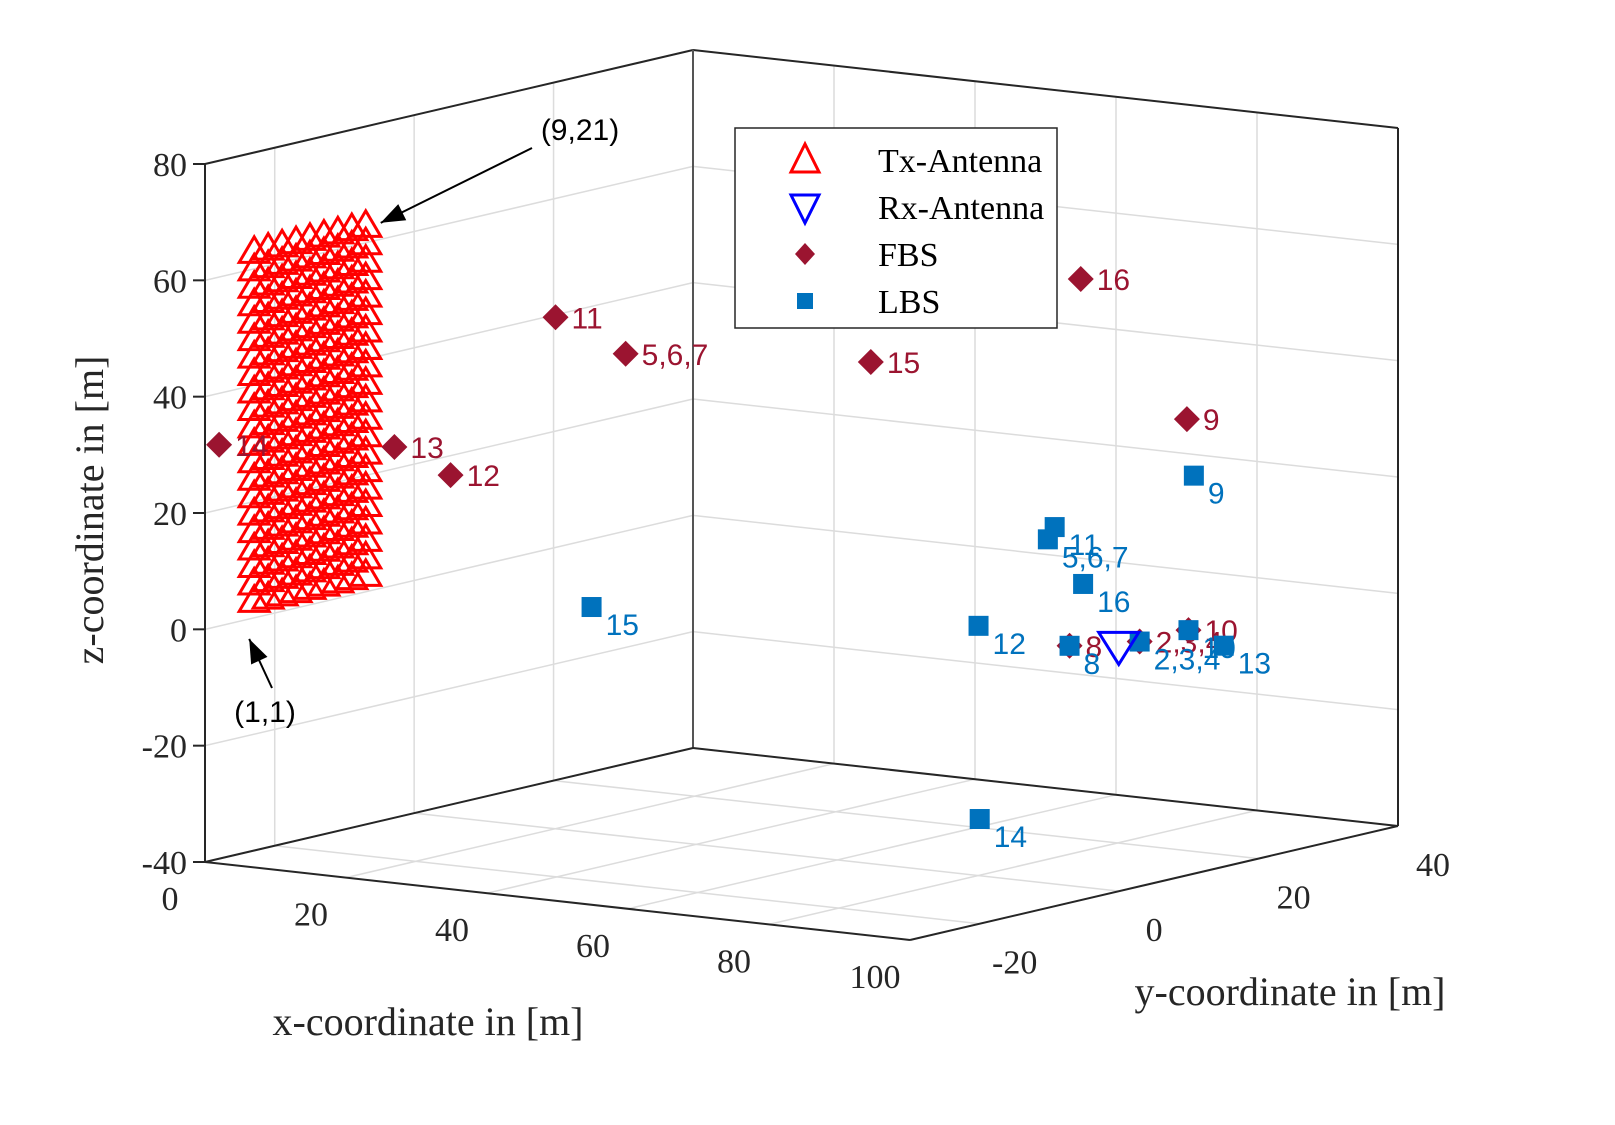 The image size is (1615, 1125). Describe the element at coordinates (1211, 420) in the screenshot. I see `fbs-label: 9` at that location.